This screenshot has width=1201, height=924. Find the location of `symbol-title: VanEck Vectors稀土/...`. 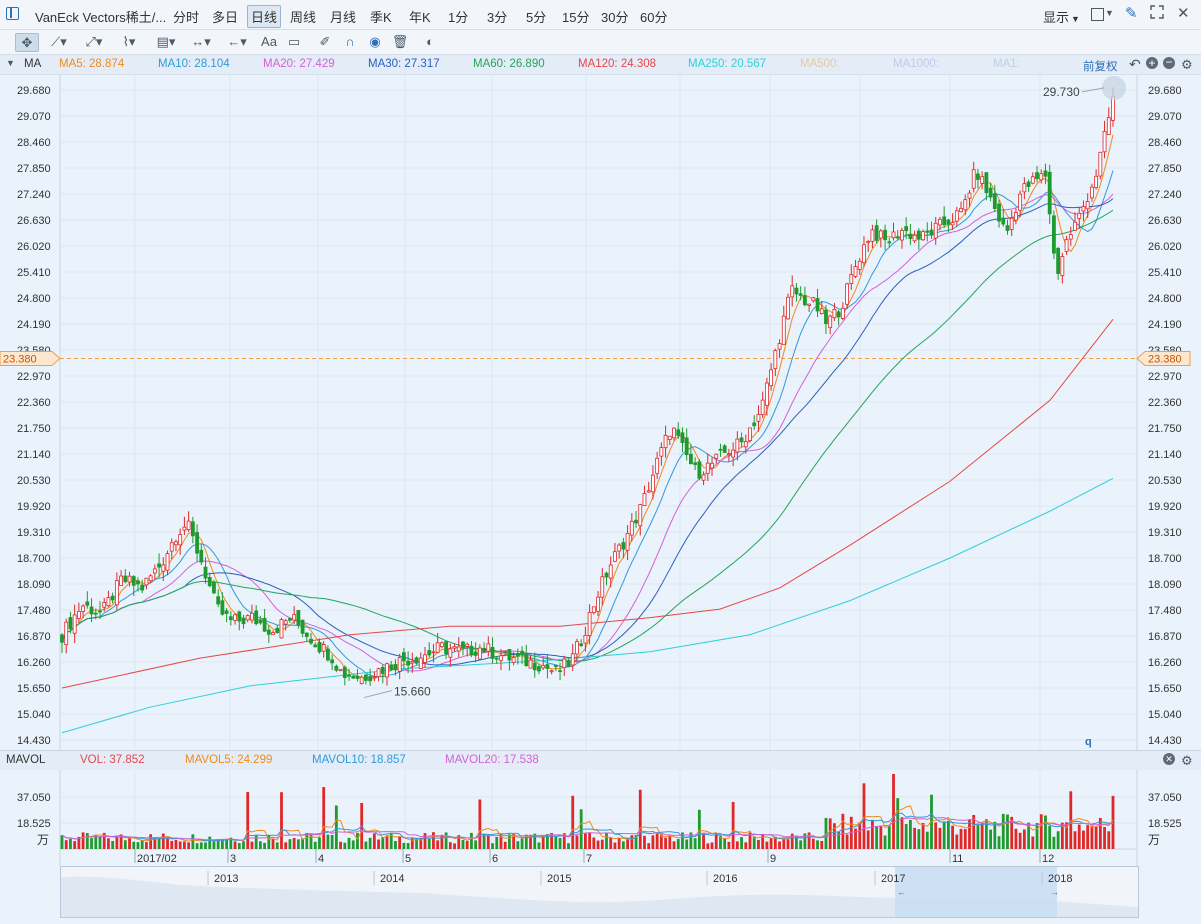

symbol-title: VanEck Vectors稀土/... is located at coordinates (101, 17).